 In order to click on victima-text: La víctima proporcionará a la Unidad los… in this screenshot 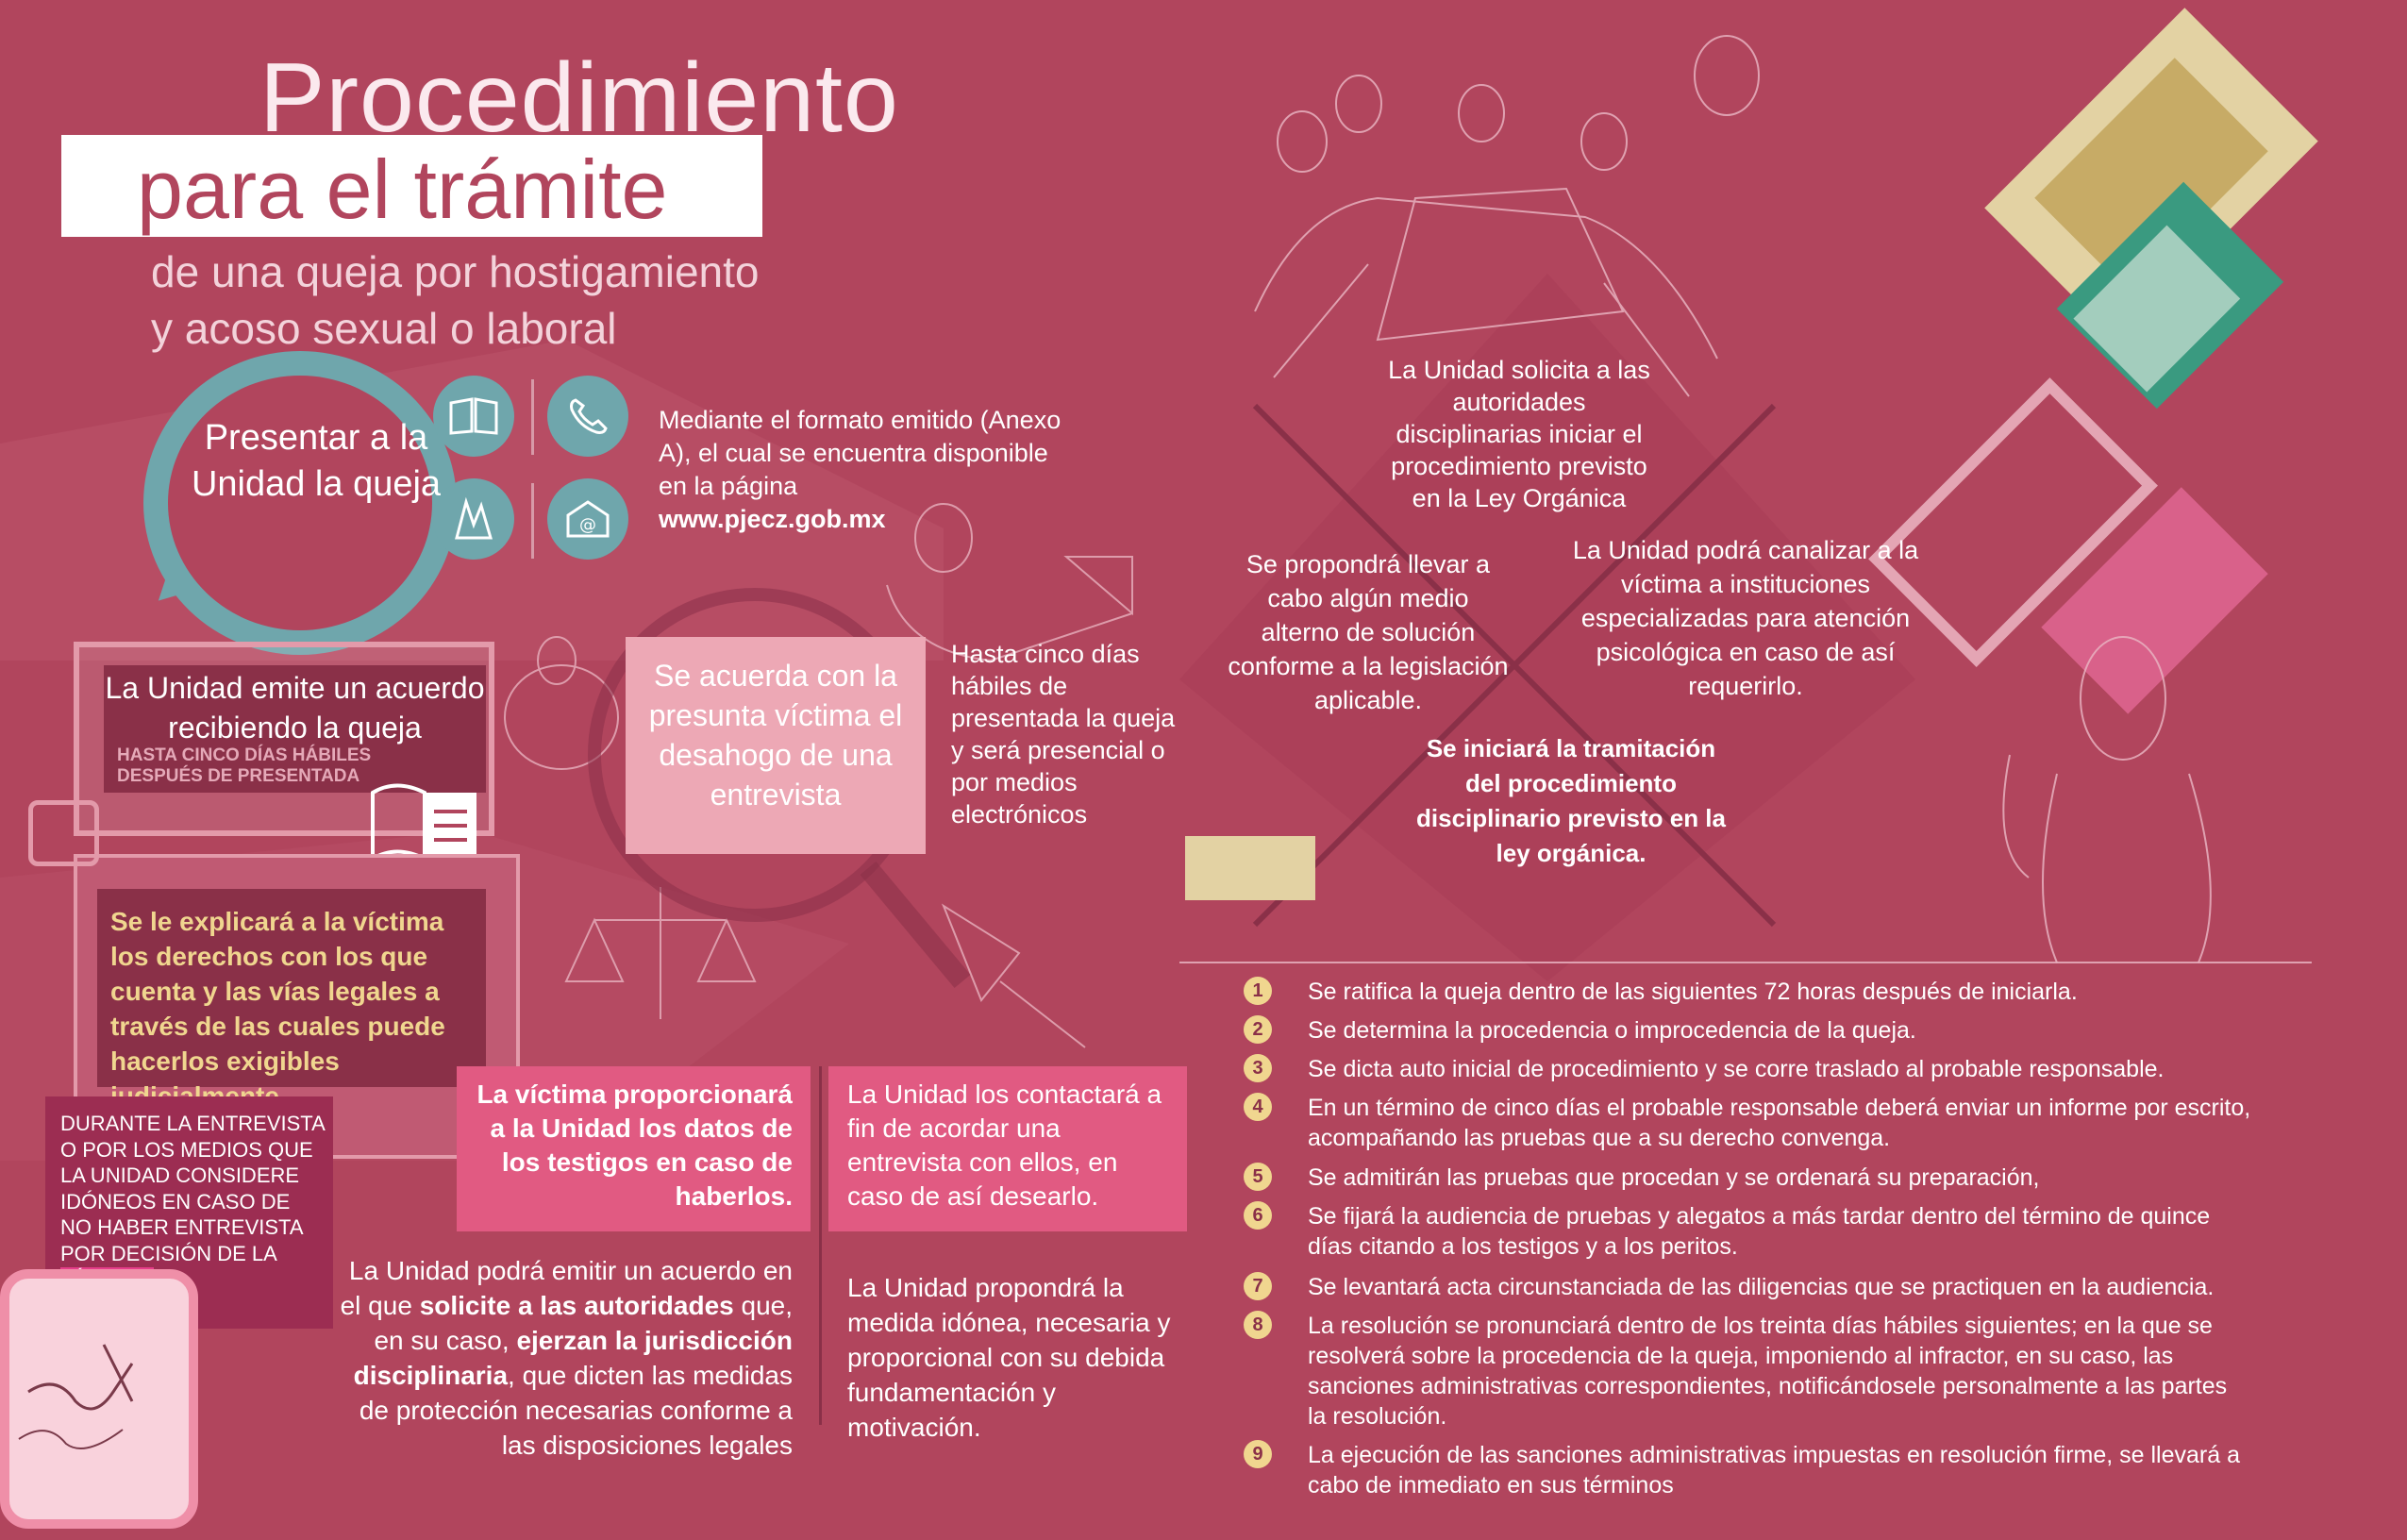, I will do `click(634, 1145)`.